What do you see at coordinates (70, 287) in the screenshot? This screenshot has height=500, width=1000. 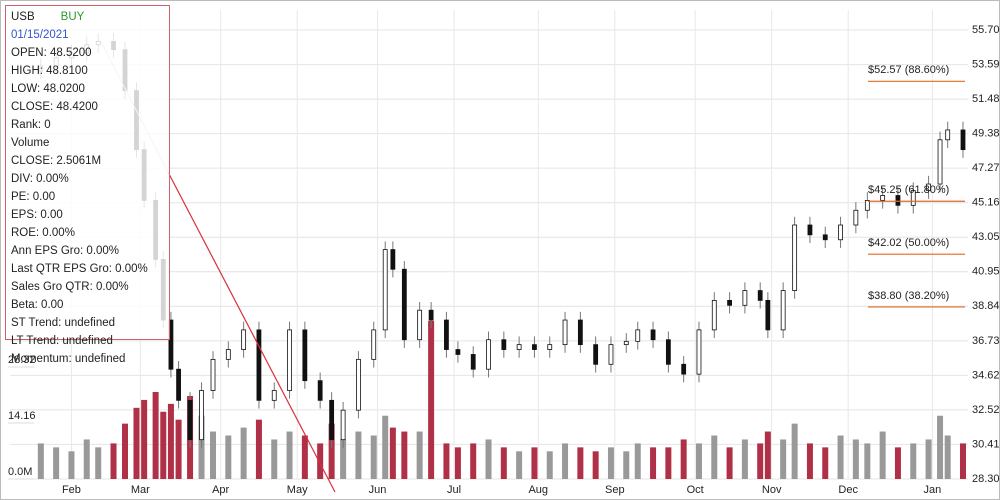 I see `info-line: Sales Gro QTR: 0.00%` at bounding box center [70, 287].